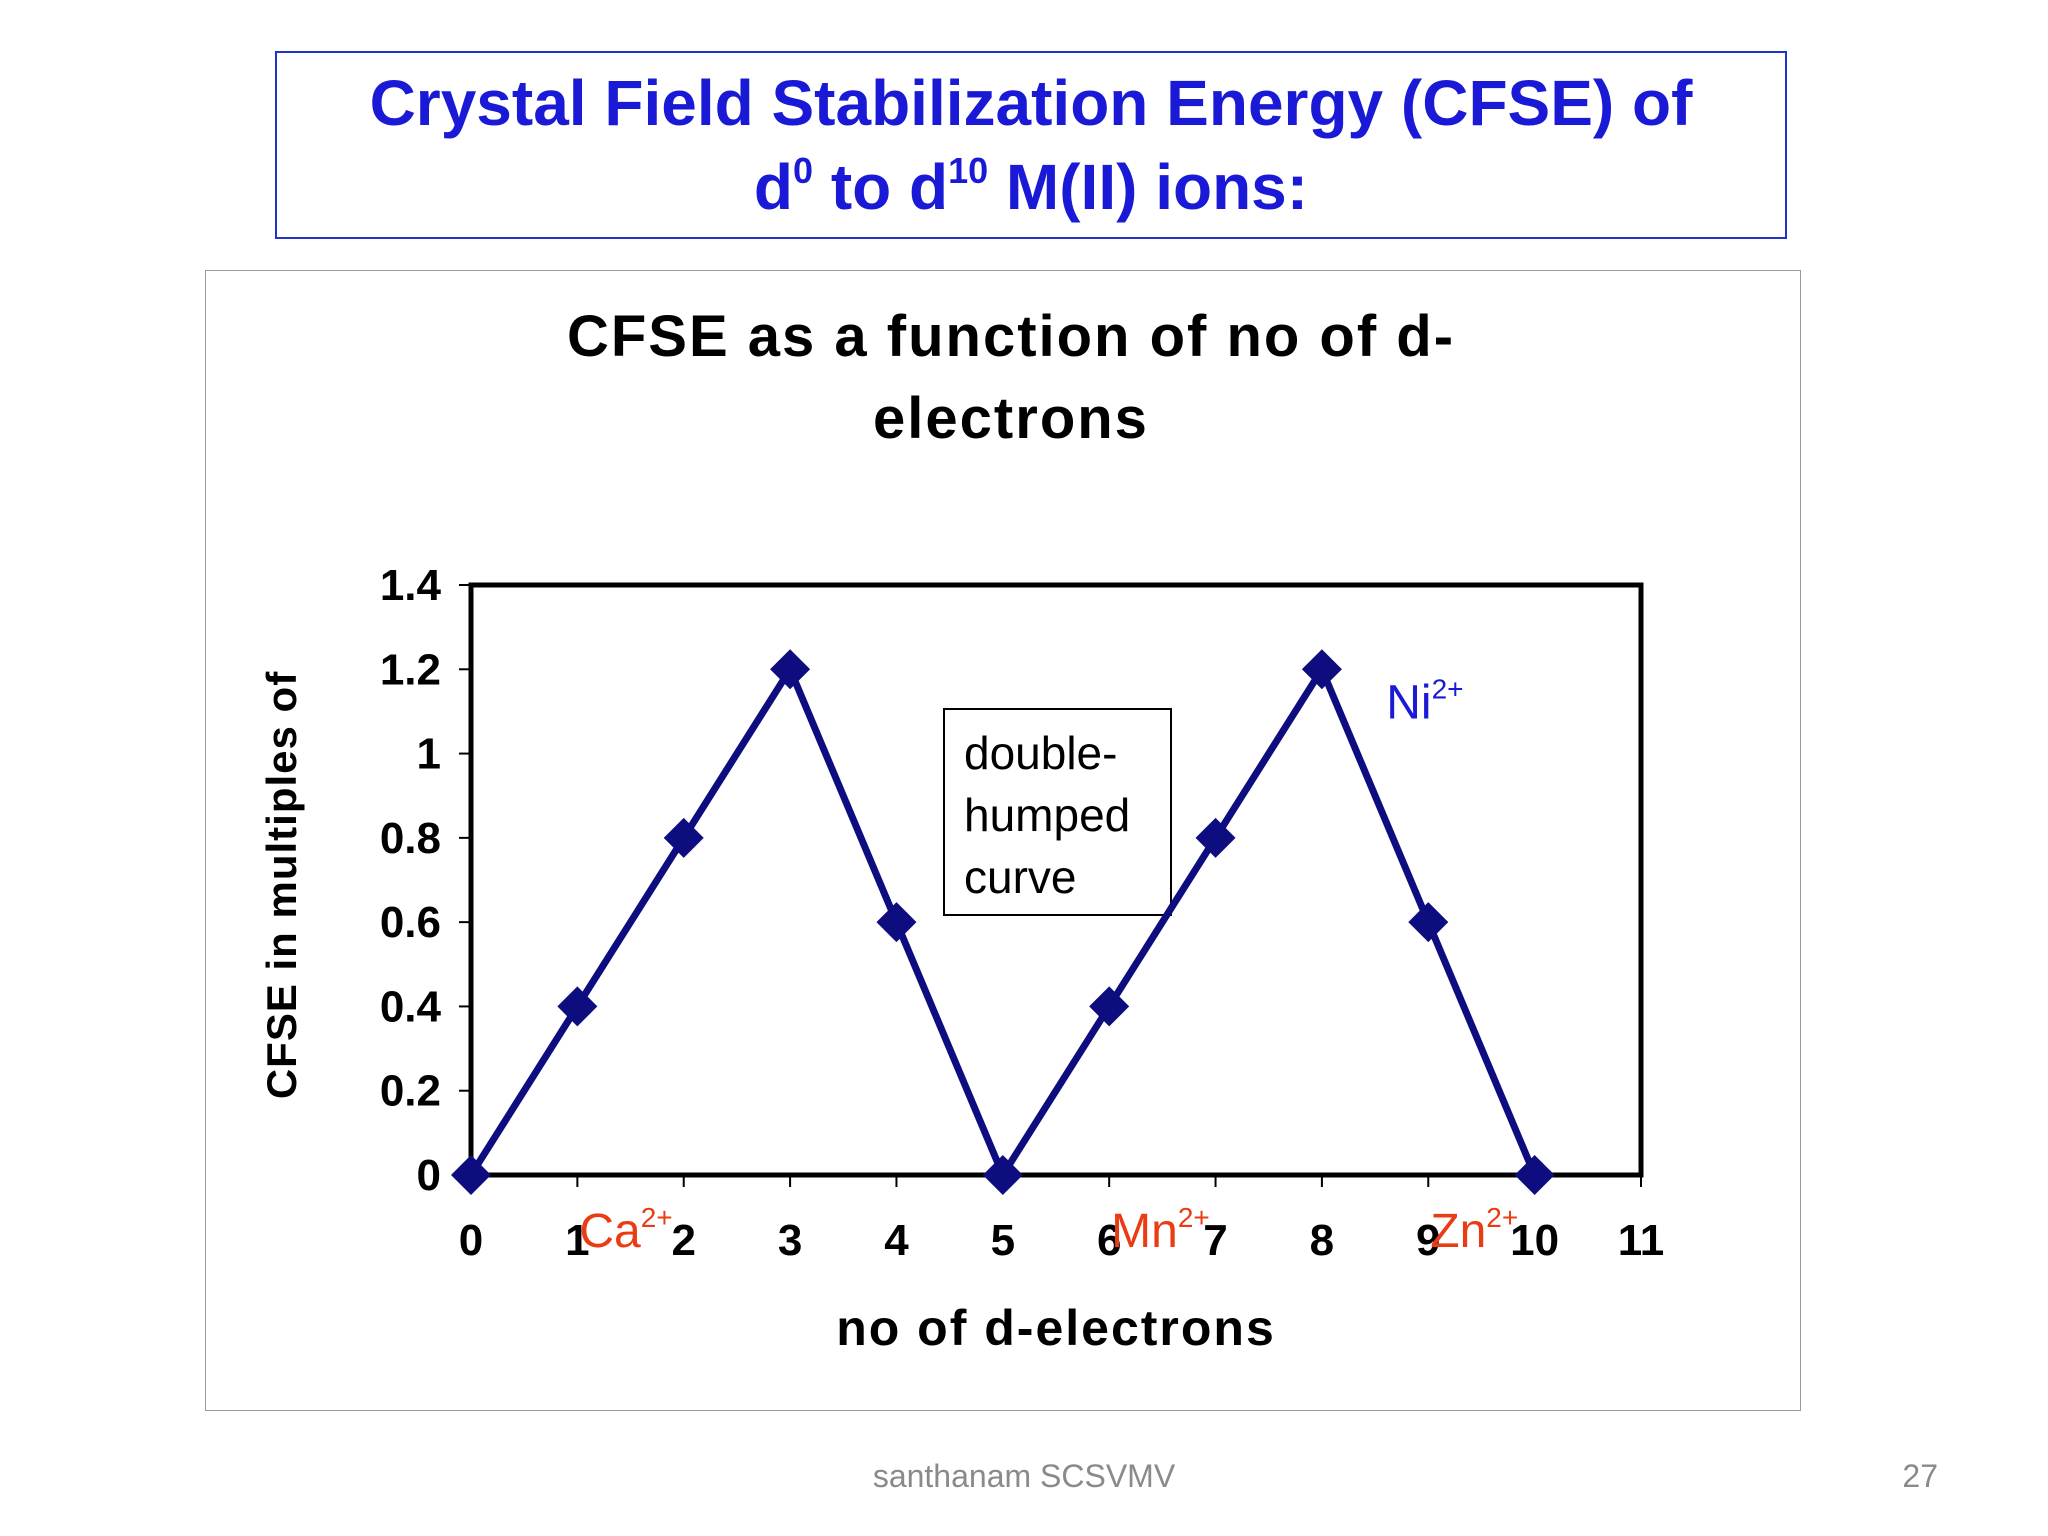  I want to click on annotation-text-line: curve, so click(1020, 877).